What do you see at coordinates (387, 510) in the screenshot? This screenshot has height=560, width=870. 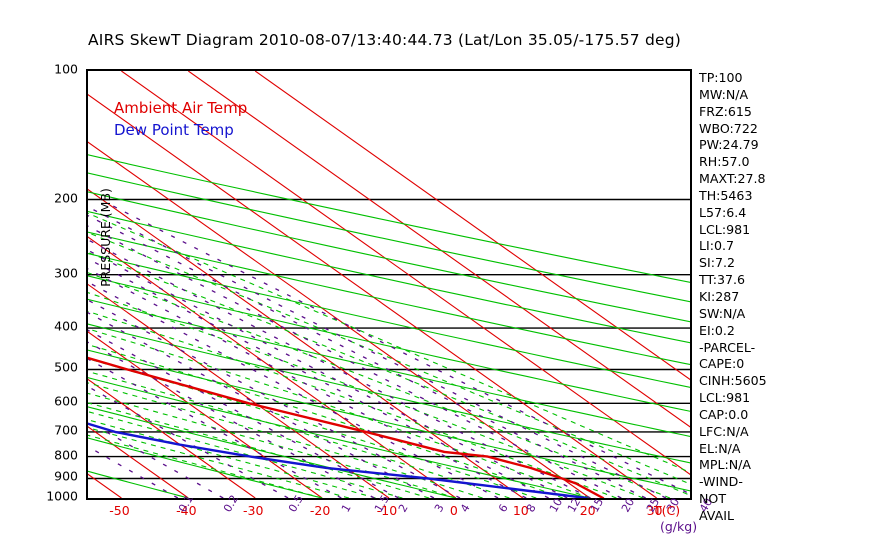 I see `bottom-temp-tick--10: -10` at bounding box center [387, 510].